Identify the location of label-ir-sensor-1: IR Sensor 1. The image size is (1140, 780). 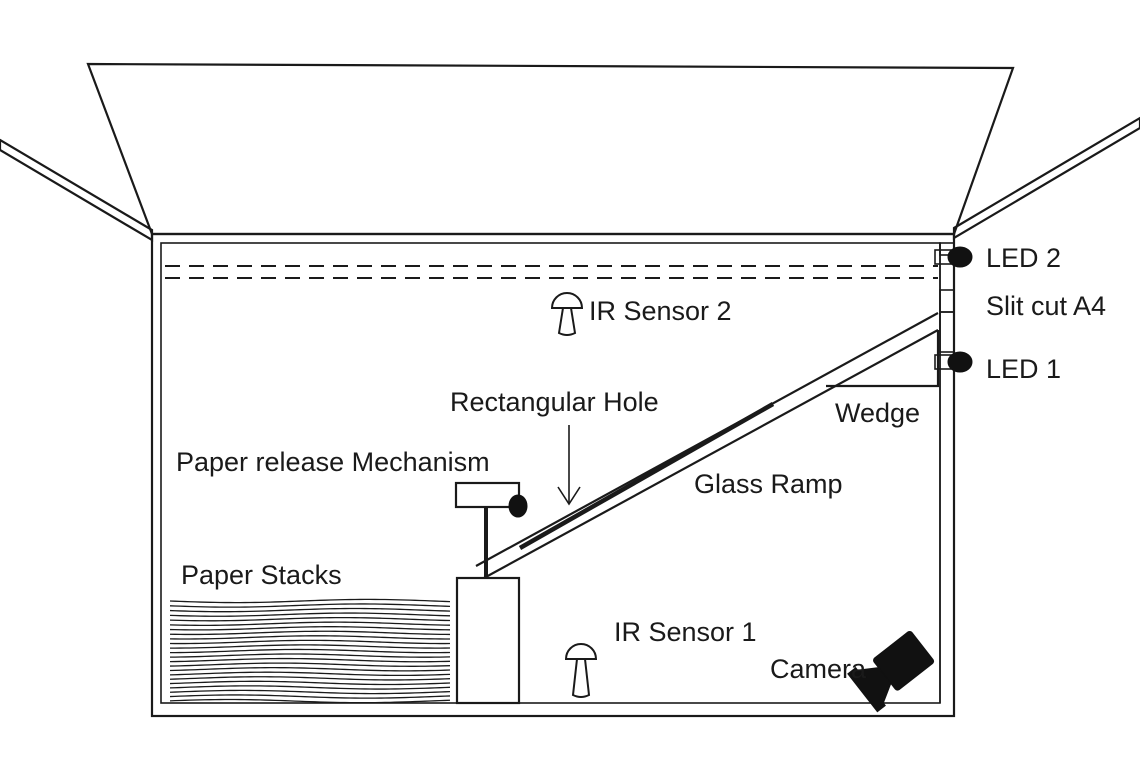
(685, 632).